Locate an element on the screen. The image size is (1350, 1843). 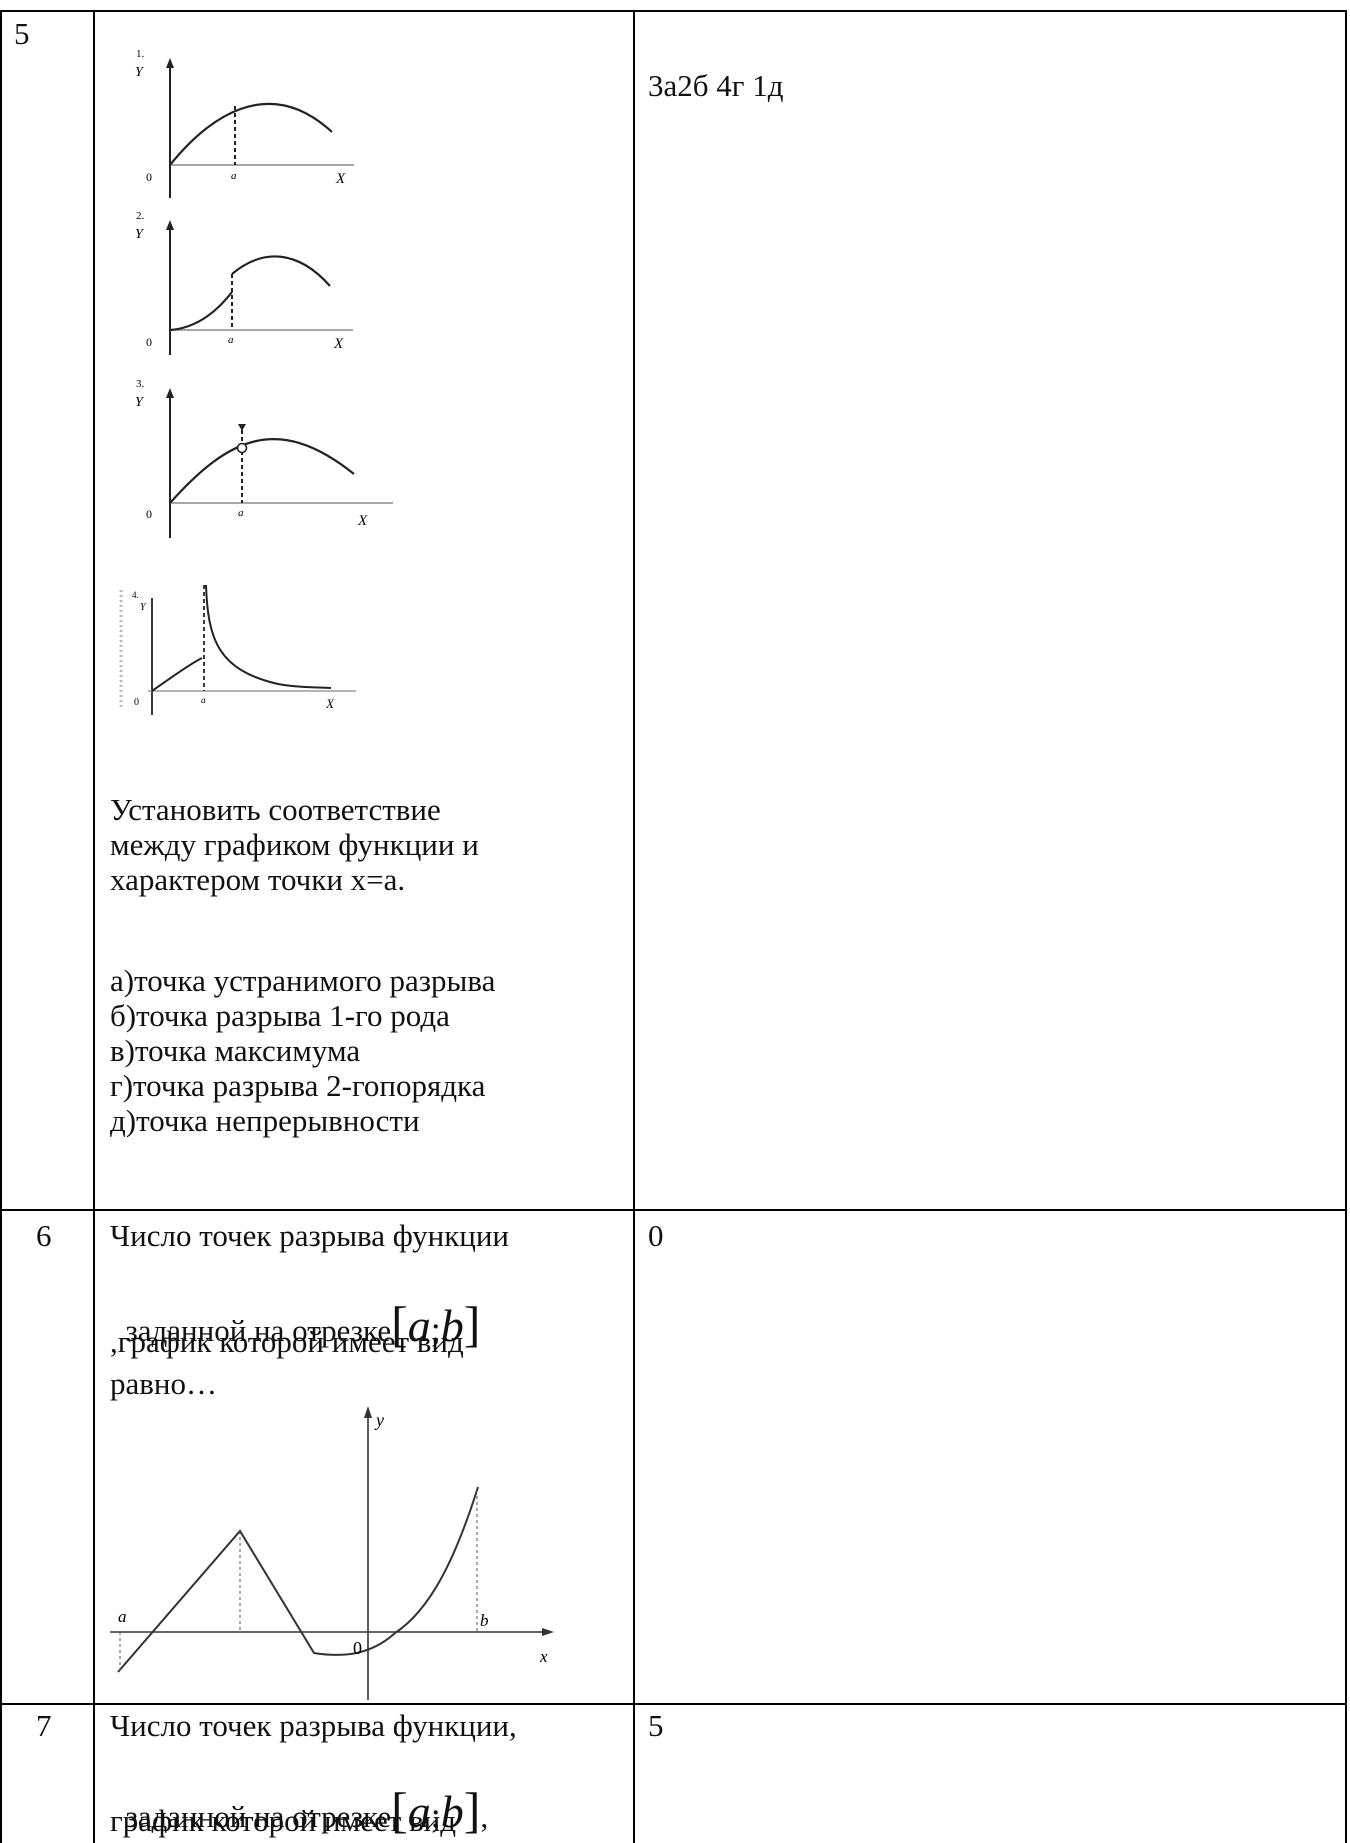
q6-line-3: ,график которой имеет вид is located at coordinates (287, 1341).